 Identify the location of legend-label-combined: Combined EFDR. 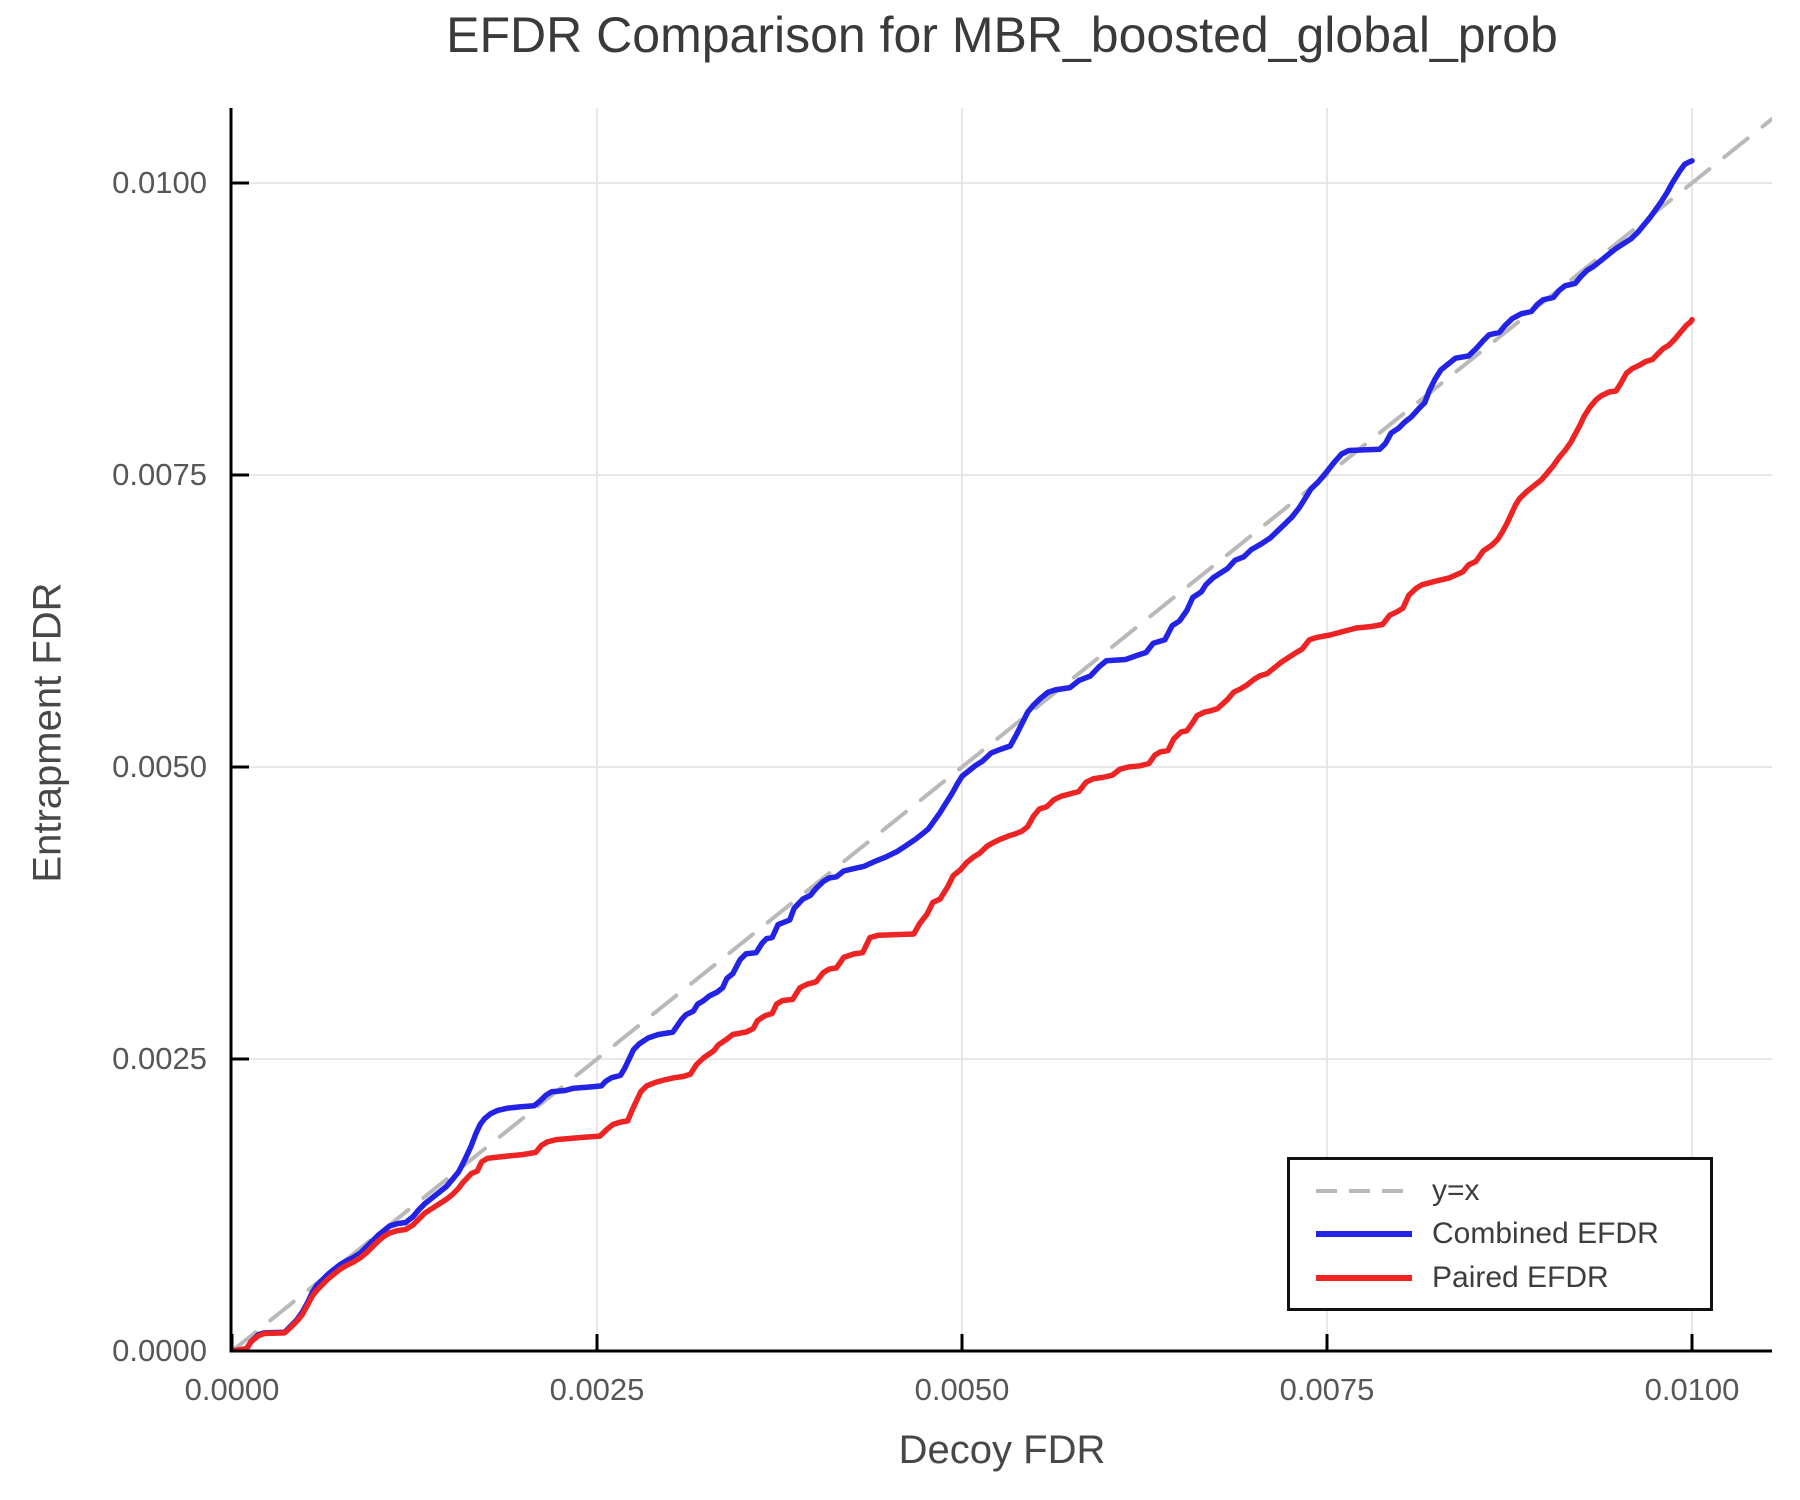
(1545, 1233).